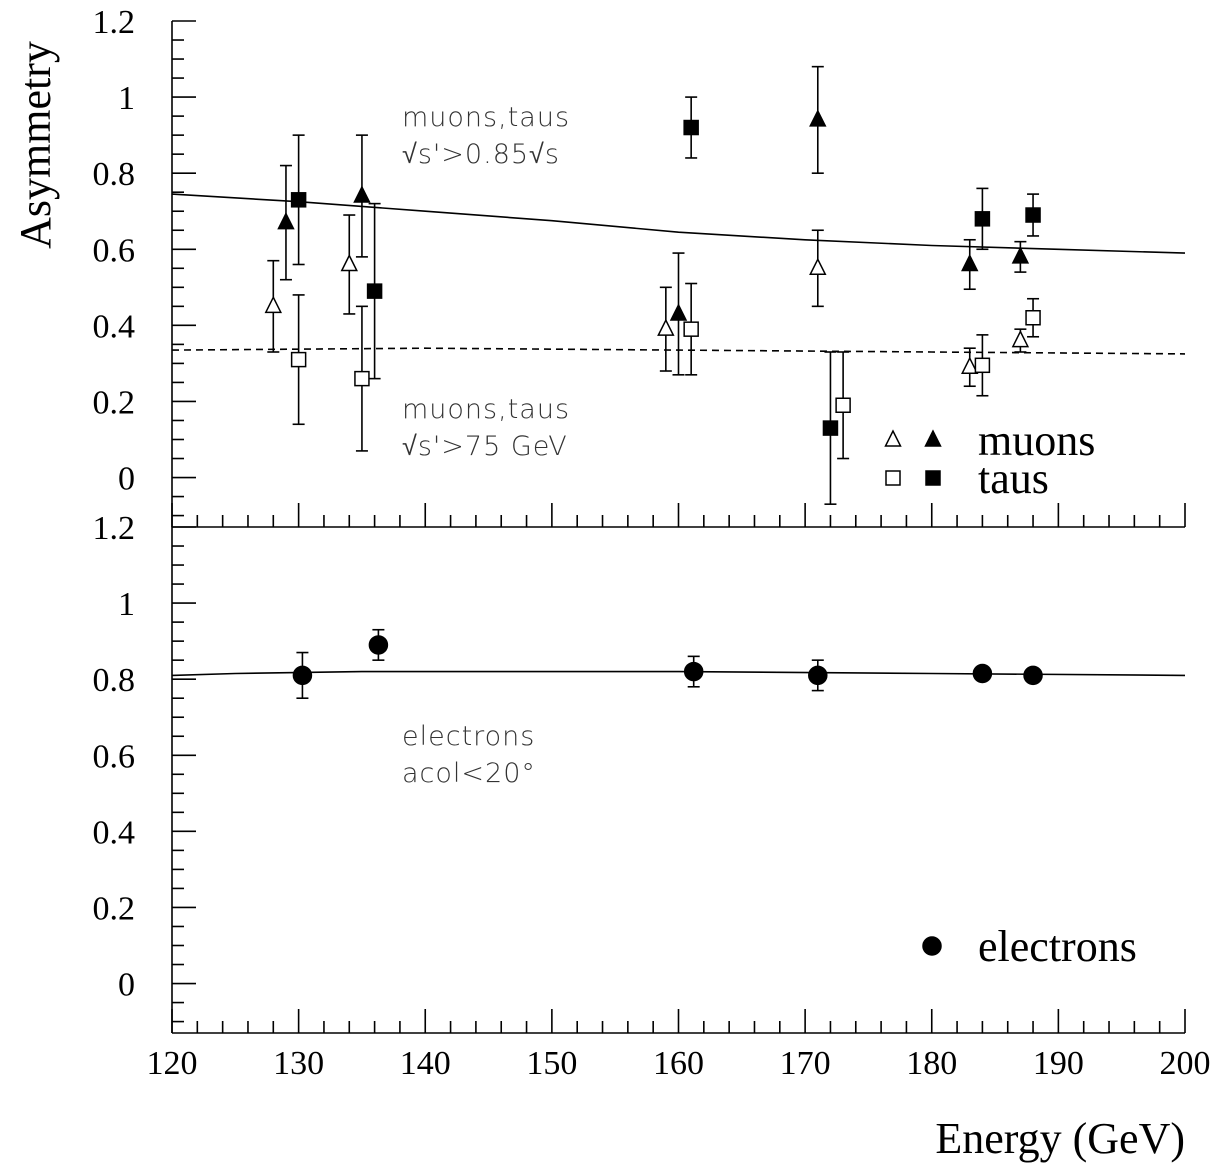 The height and width of the screenshot is (1170, 1225). I want to click on fit-curve, so click(678, 223).